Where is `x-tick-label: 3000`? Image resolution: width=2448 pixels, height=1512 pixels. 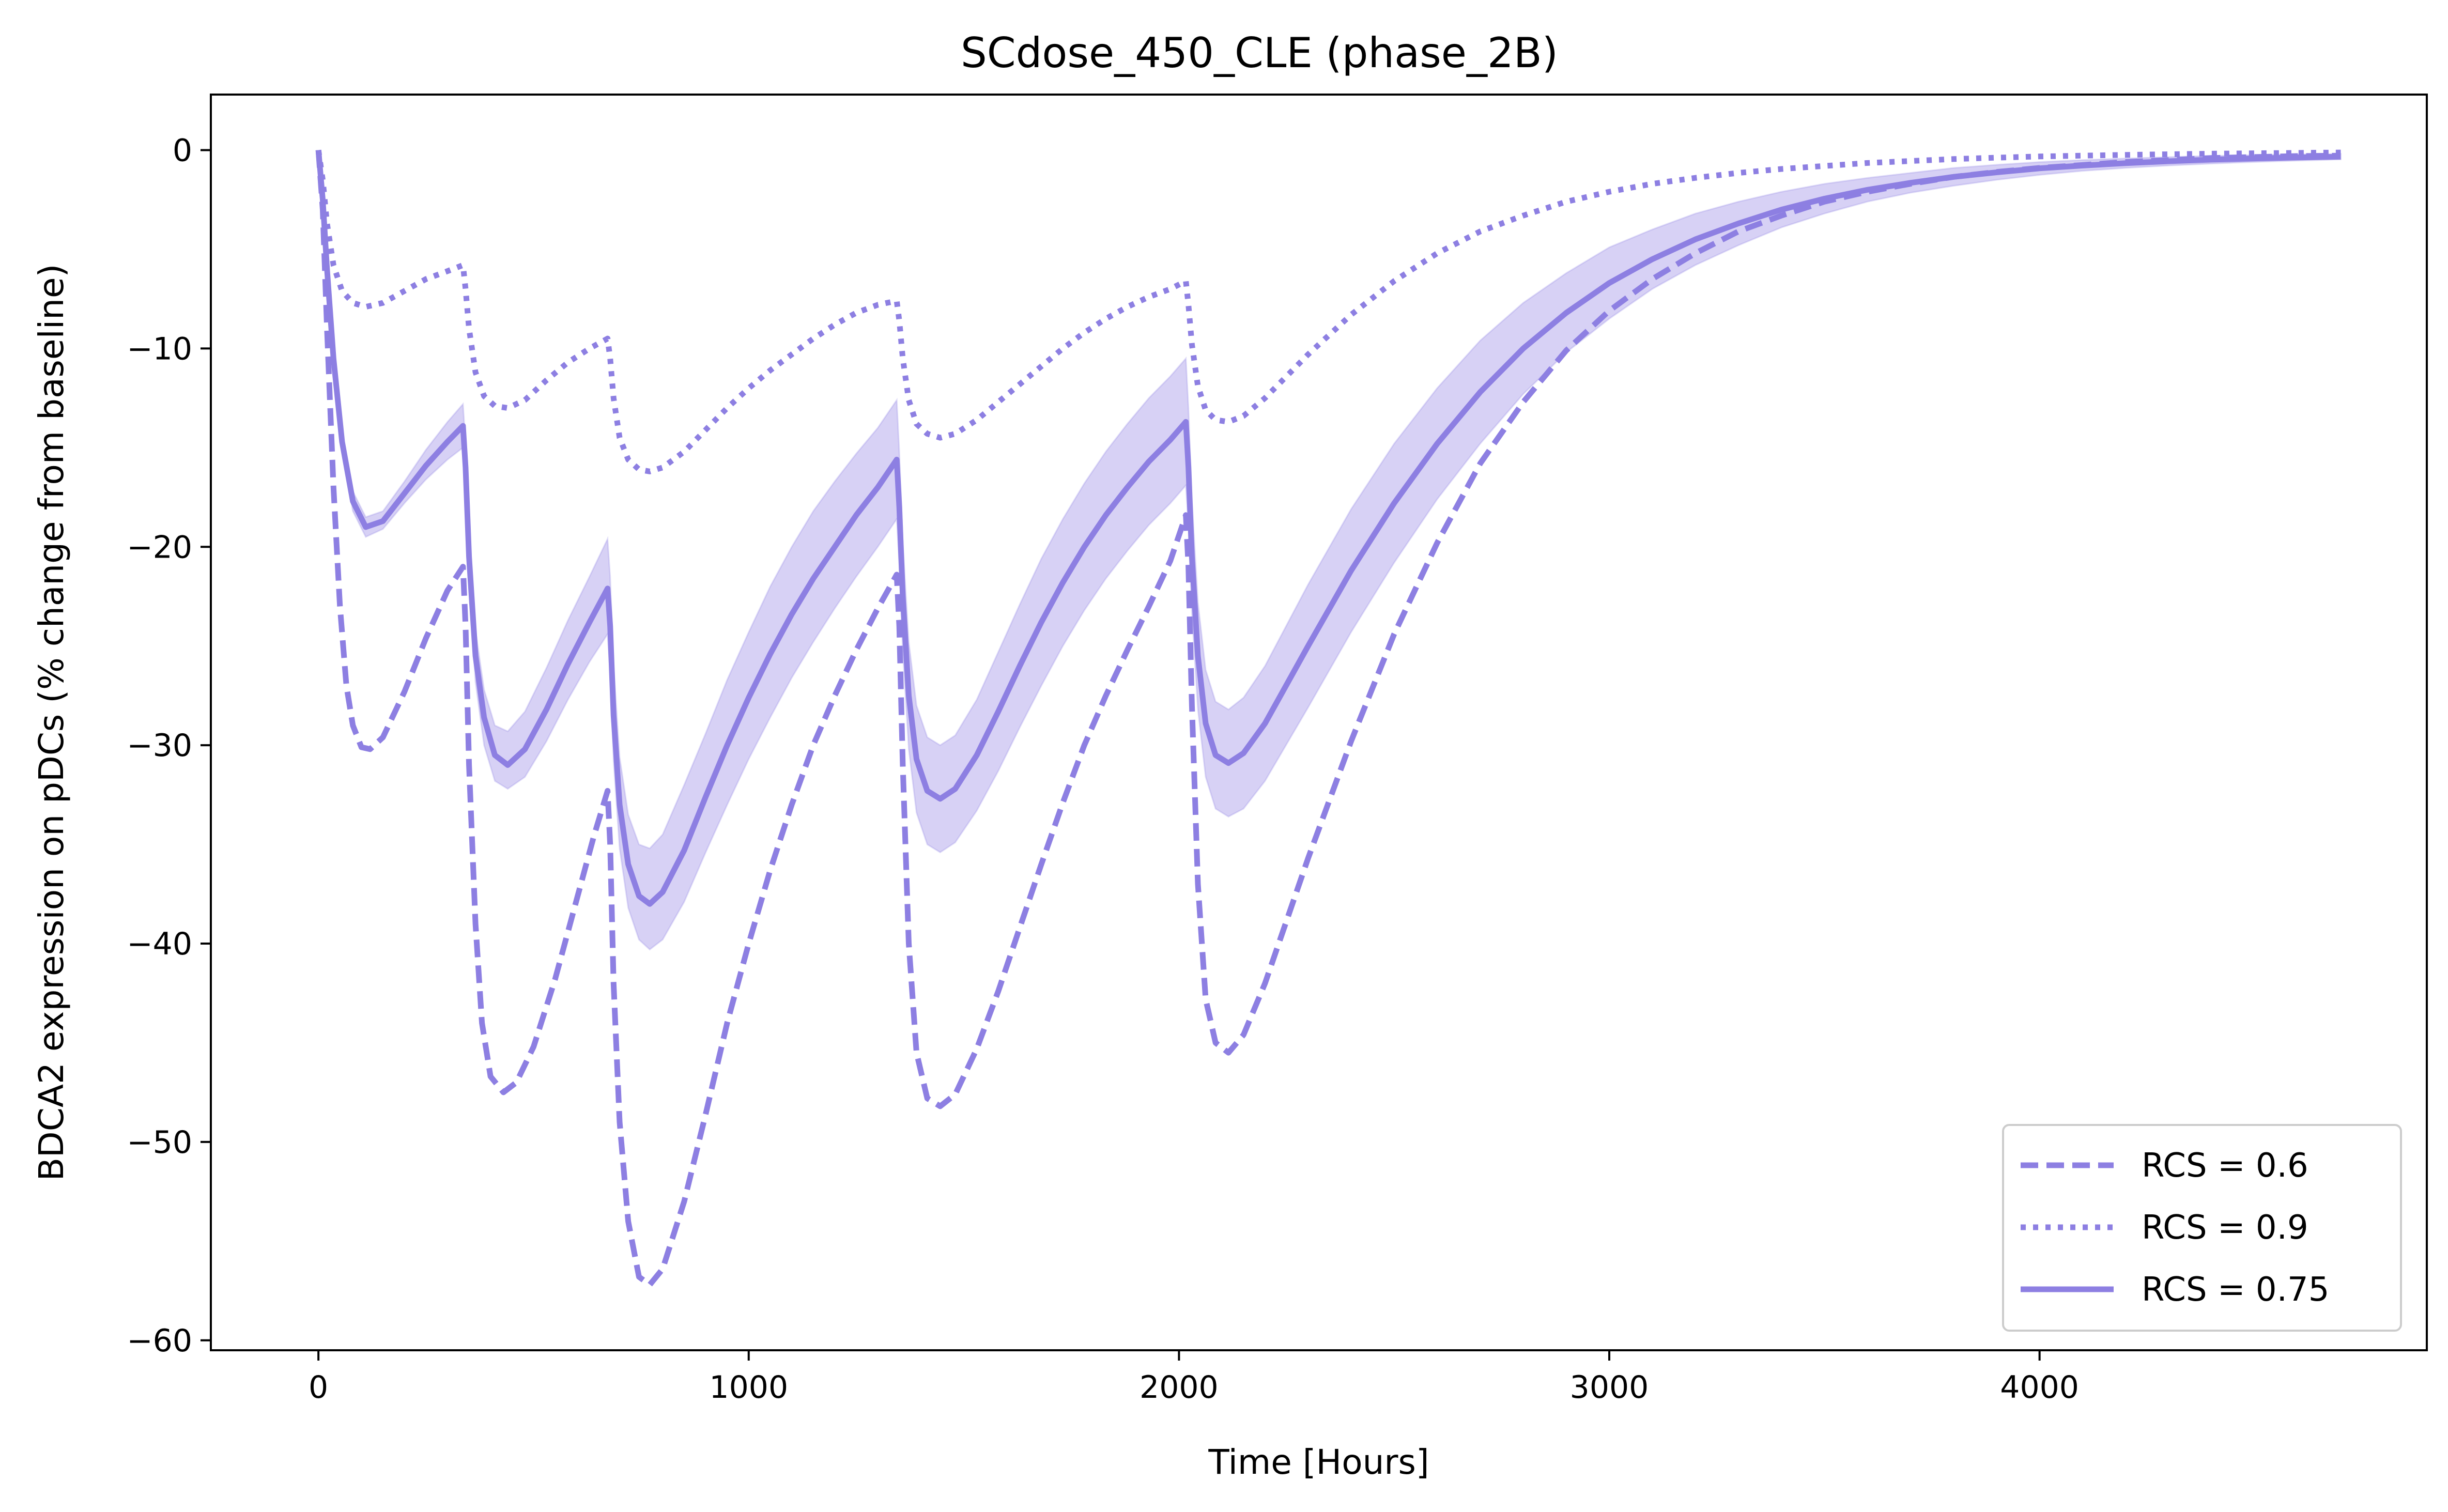 x-tick-label: 3000 is located at coordinates (1609, 1387).